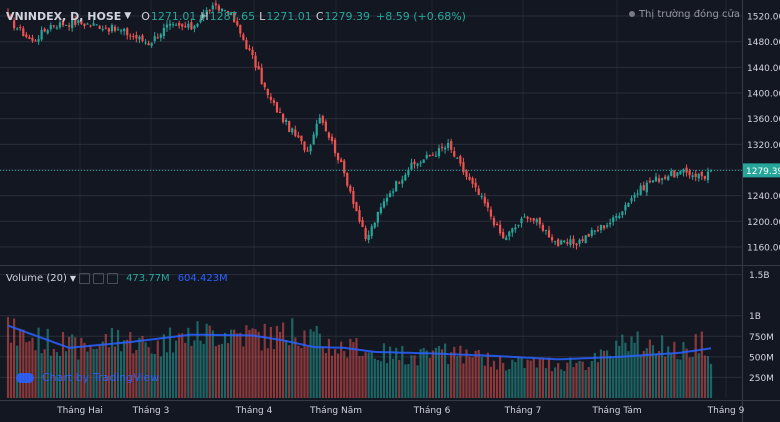 The height and width of the screenshot is (422, 780). What do you see at coordinates (763, 248) in the screenshot?
I see `price-tick-label: 1160.00` at bounding box center [763, 248].